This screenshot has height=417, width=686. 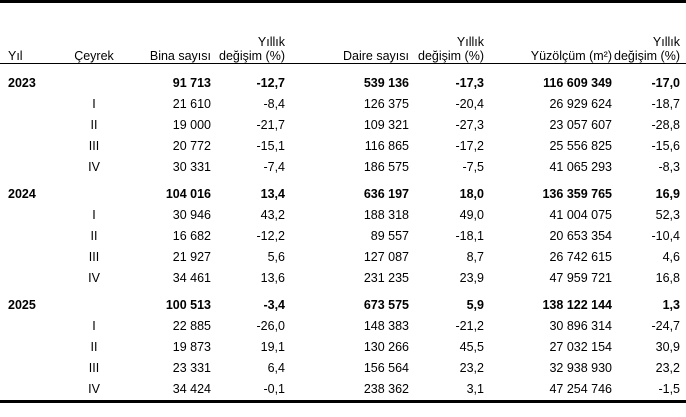 I want to click on quarter-value-cell: 6,4, so click(x=276, y=368).